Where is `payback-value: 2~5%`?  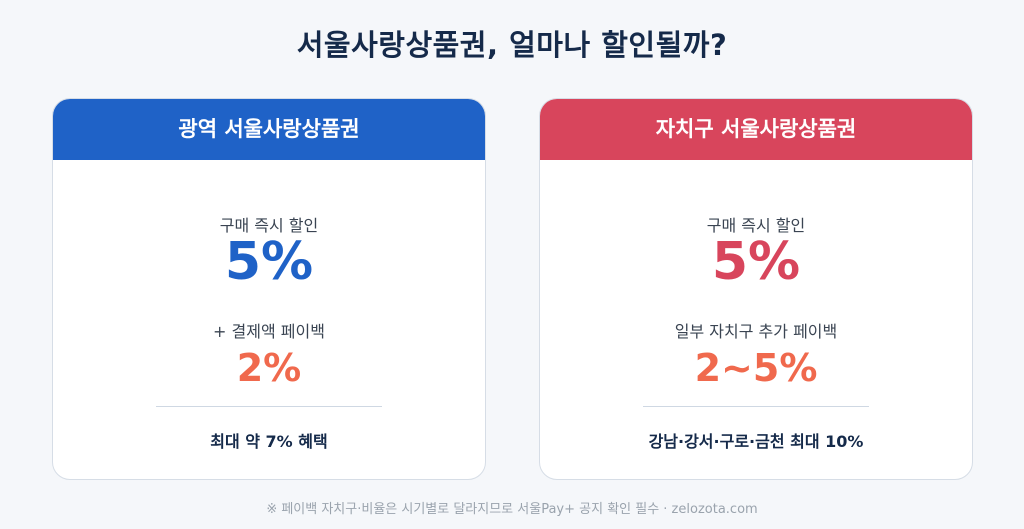 payback-value: 2~5% is located at coordinates (756, 368).